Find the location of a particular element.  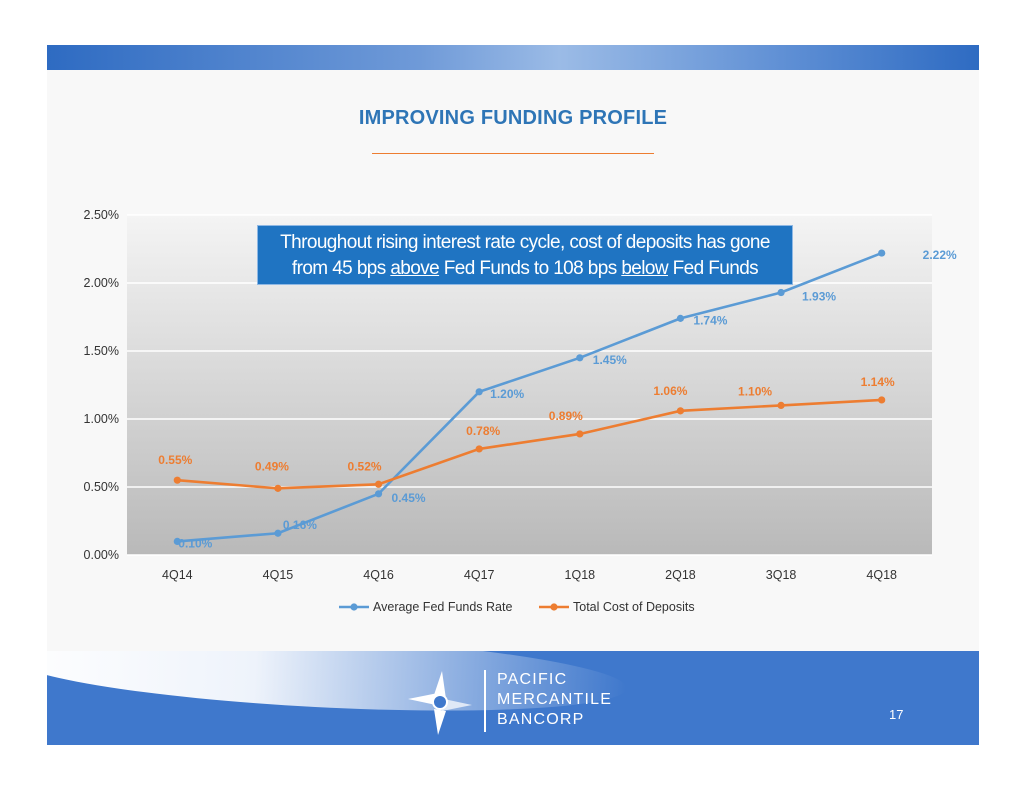

data-label: 0.45% is located at coordinates (409, 498).